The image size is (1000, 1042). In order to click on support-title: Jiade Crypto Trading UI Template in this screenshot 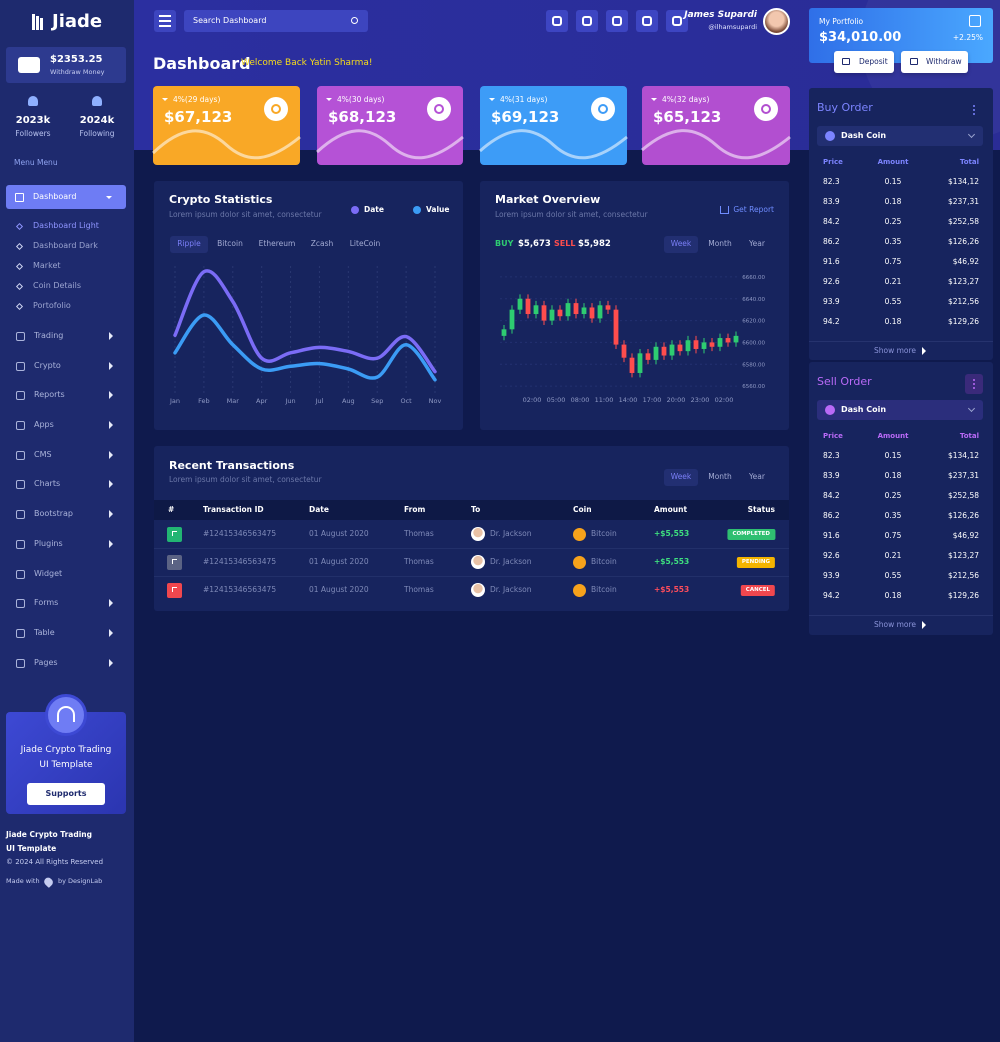, I will do `click(66, 757)`.